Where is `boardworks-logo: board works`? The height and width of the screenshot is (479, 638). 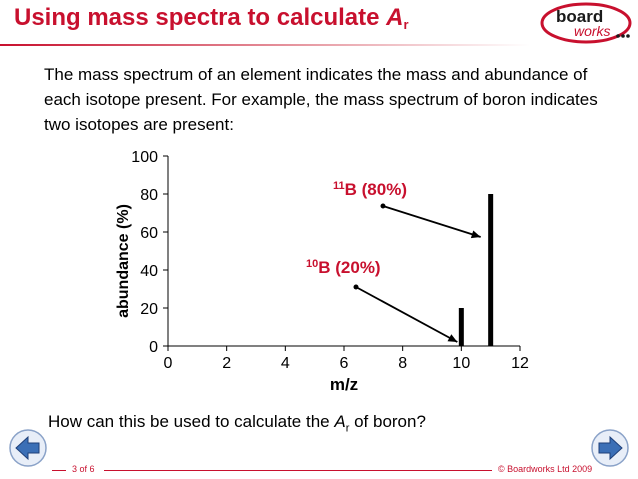
boardworks-logo: board works is located at coordinates (586, 23).